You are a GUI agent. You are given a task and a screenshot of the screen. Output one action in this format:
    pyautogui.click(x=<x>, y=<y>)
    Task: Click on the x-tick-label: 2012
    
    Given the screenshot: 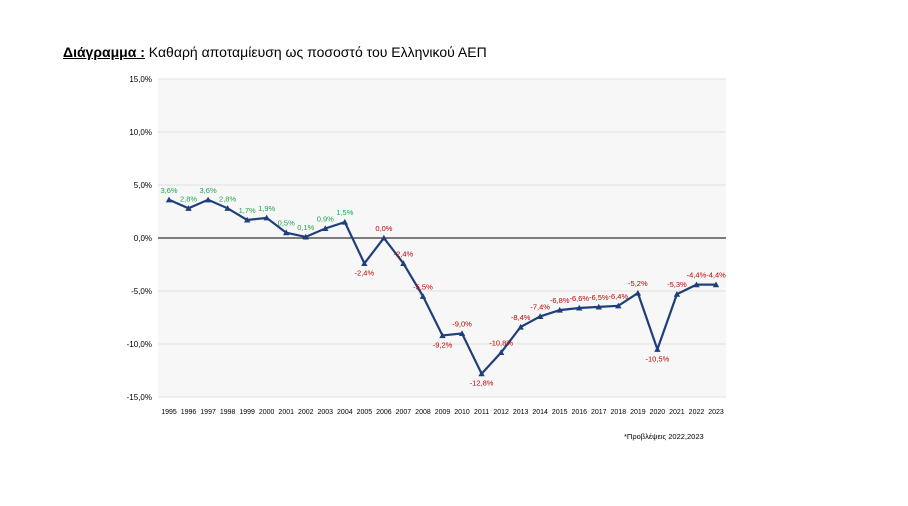 What is the action you would take?
    pyautogui.click(x=501, y=412)
    